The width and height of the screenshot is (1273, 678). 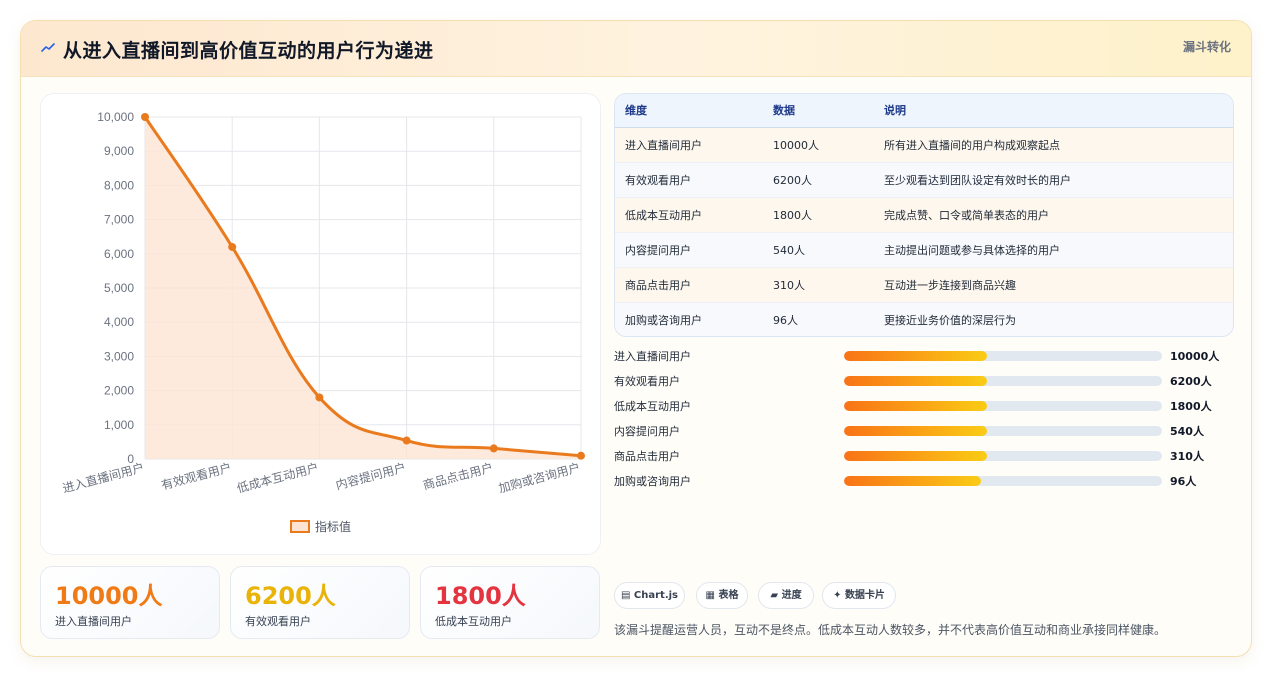 What do you see at coordinates (119, 220) in the screenshot?
I see `y-tick-label: 7,000` at bounding box center [119, 220].